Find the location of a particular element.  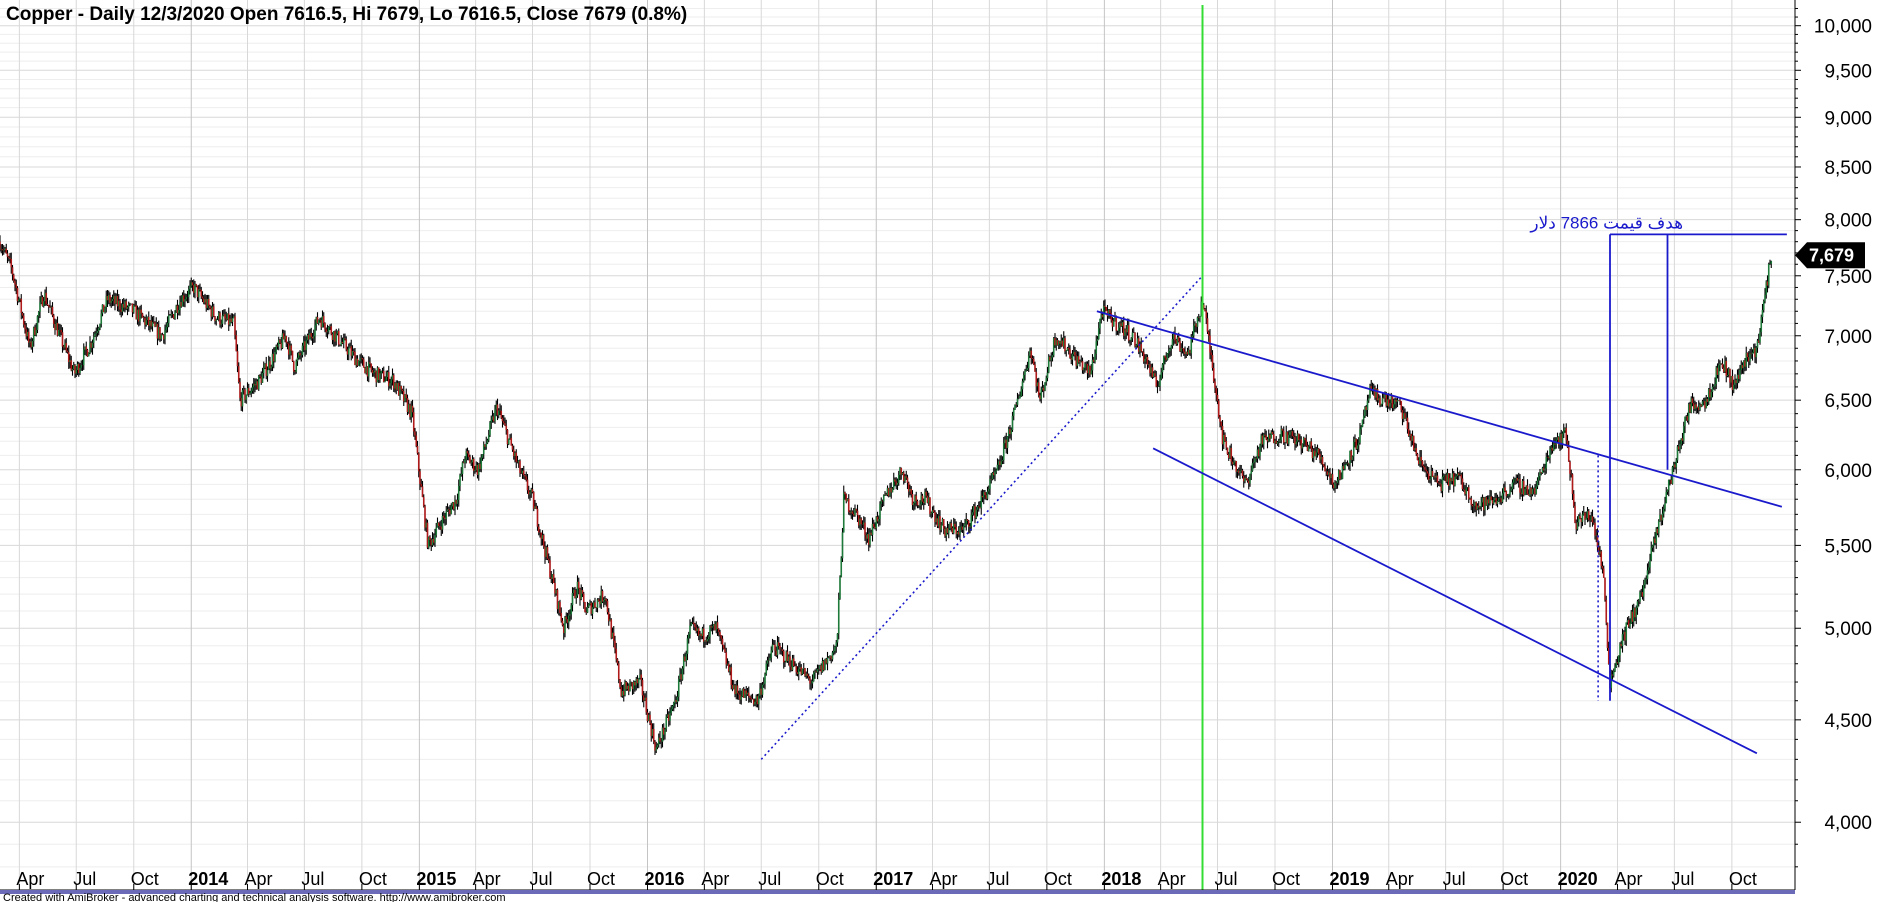

last-price-label: 7,679 is located at coordinates (1831, 255).